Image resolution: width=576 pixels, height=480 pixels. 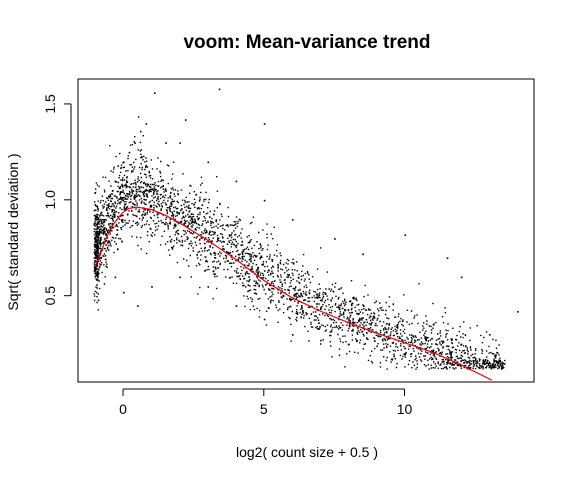 What do you see at coordinates (13, 231) in the screenshot?
I see `y-axis-label: Sqrt( standard deviation )` at bounding box center [13, 231].